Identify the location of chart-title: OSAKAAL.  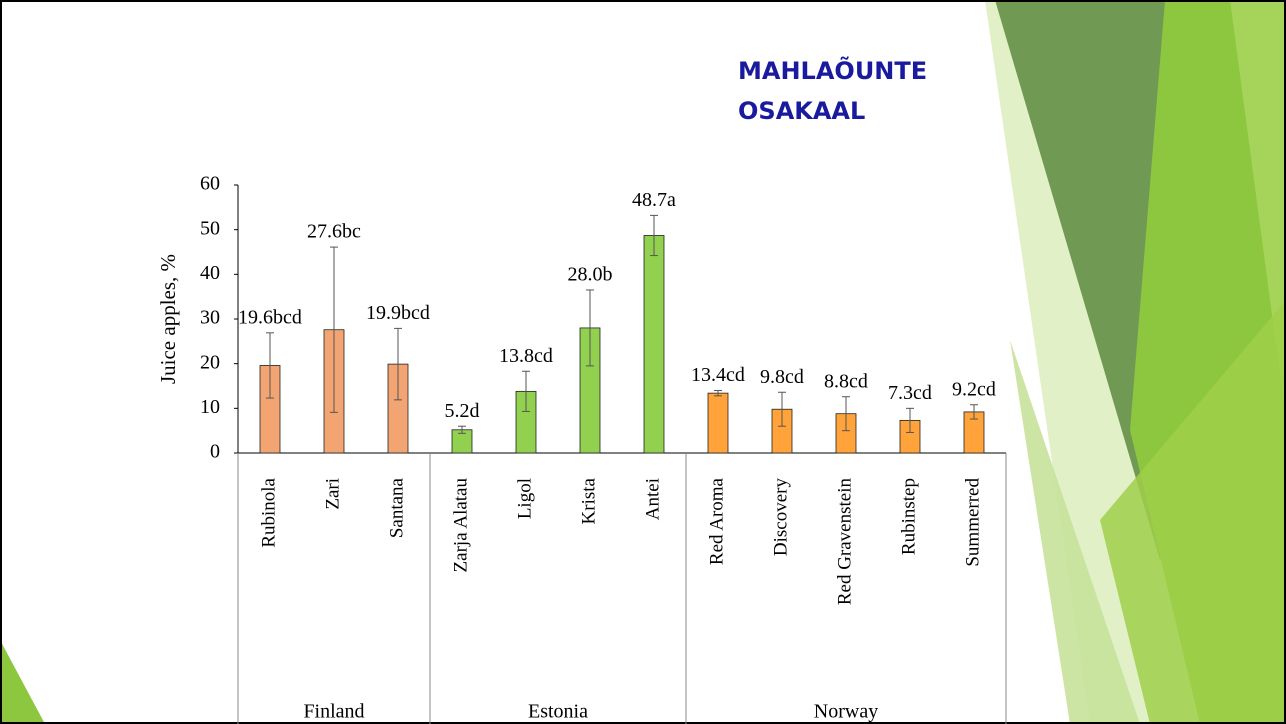
(801, 111).